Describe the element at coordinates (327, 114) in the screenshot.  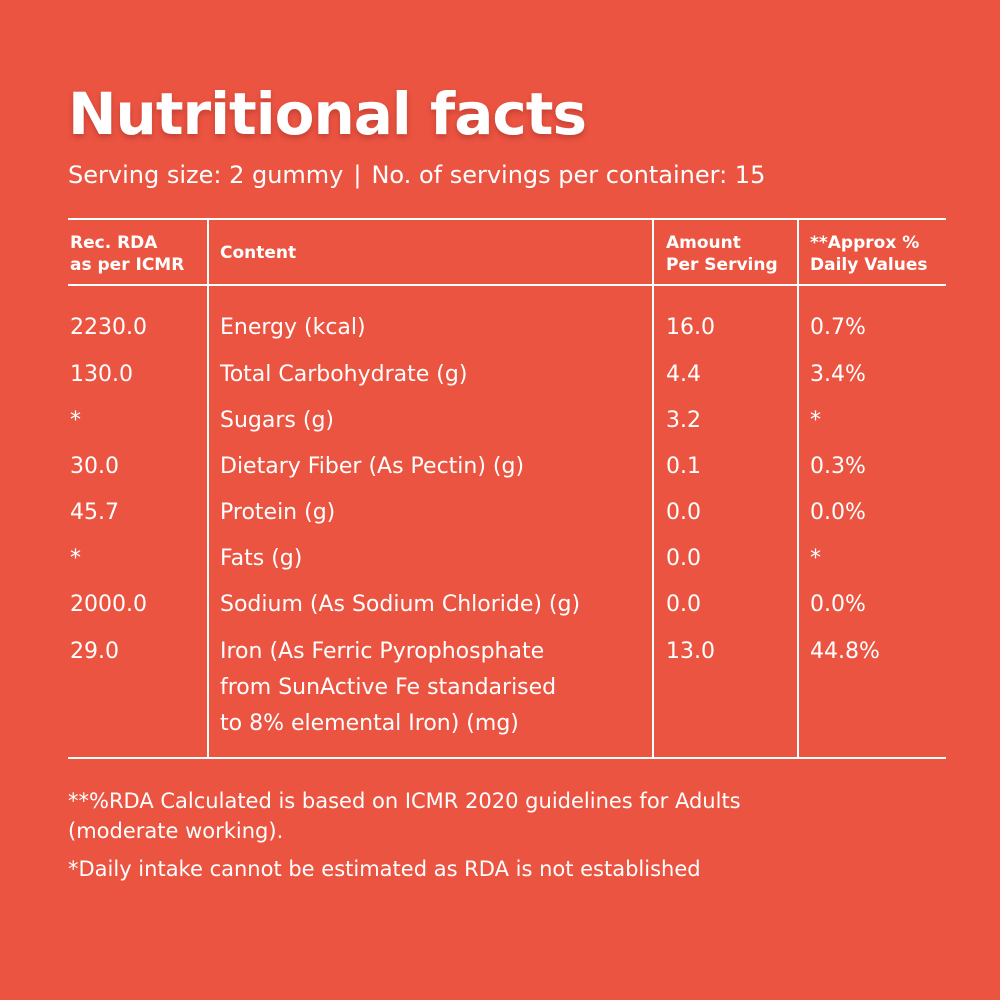
I see `page-title: Nutritional facts` at that location.